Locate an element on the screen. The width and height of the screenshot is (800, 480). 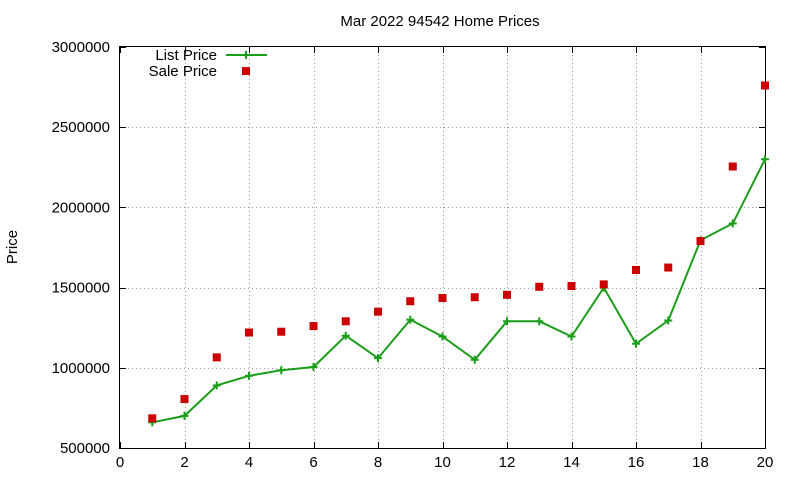
x-tick-label: 0 is located at coordinates (120, 462).